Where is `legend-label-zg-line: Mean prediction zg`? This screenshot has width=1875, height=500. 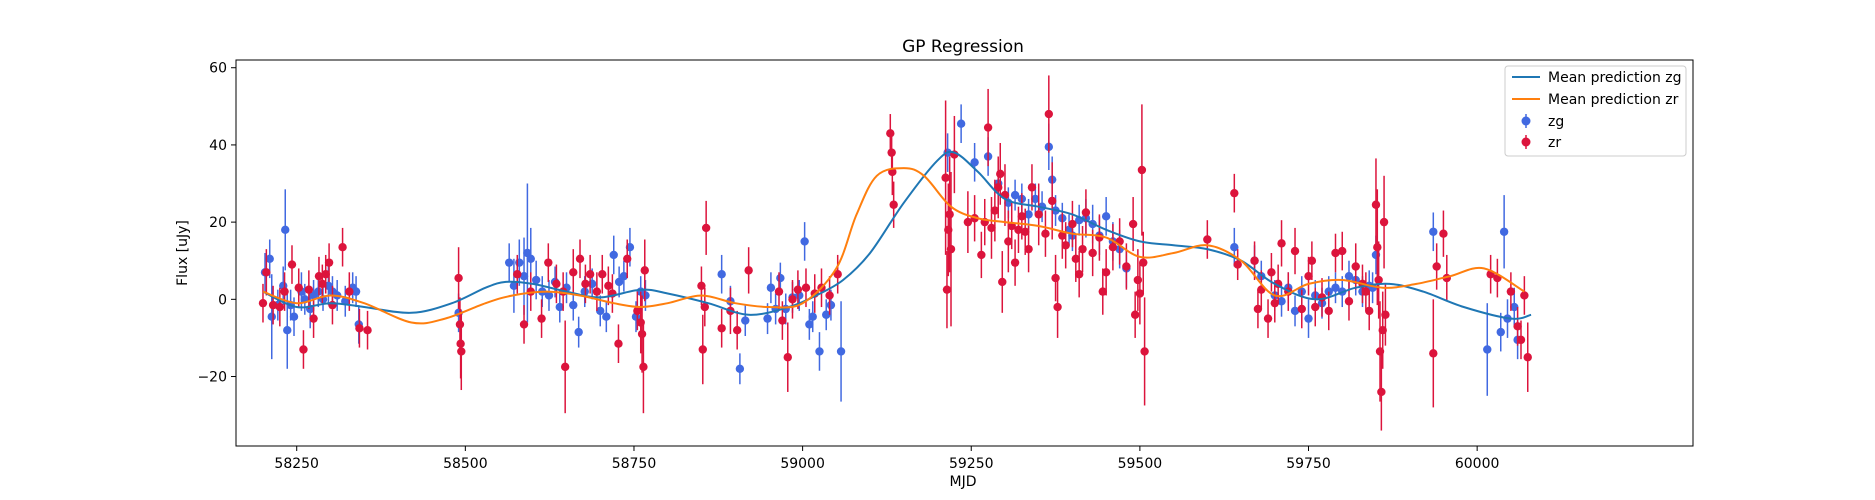
legend-label-zg-line: Mean prediction zg is located at coordinates (1615, 78).